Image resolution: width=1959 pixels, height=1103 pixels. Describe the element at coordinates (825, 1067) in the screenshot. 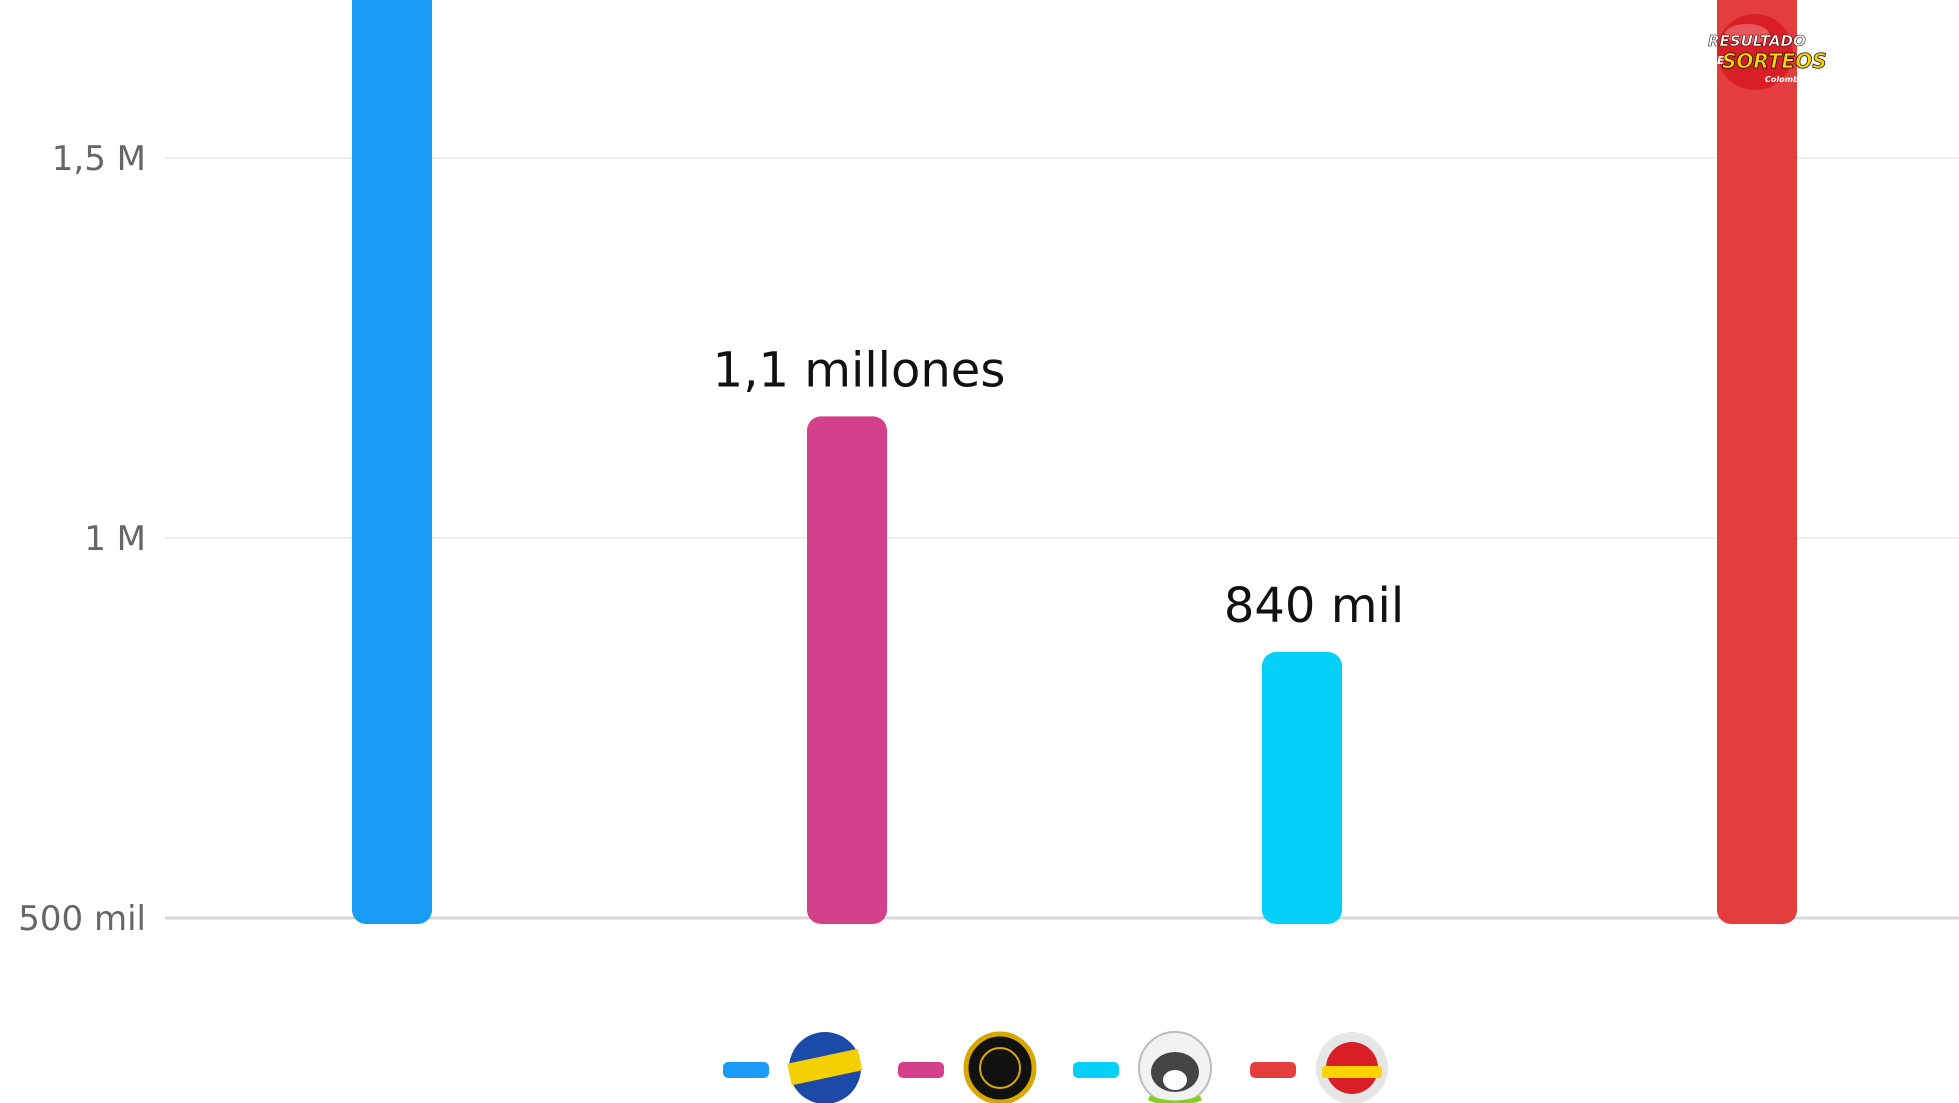

I see `resultados-de-loterias-logo-icon` at that location.